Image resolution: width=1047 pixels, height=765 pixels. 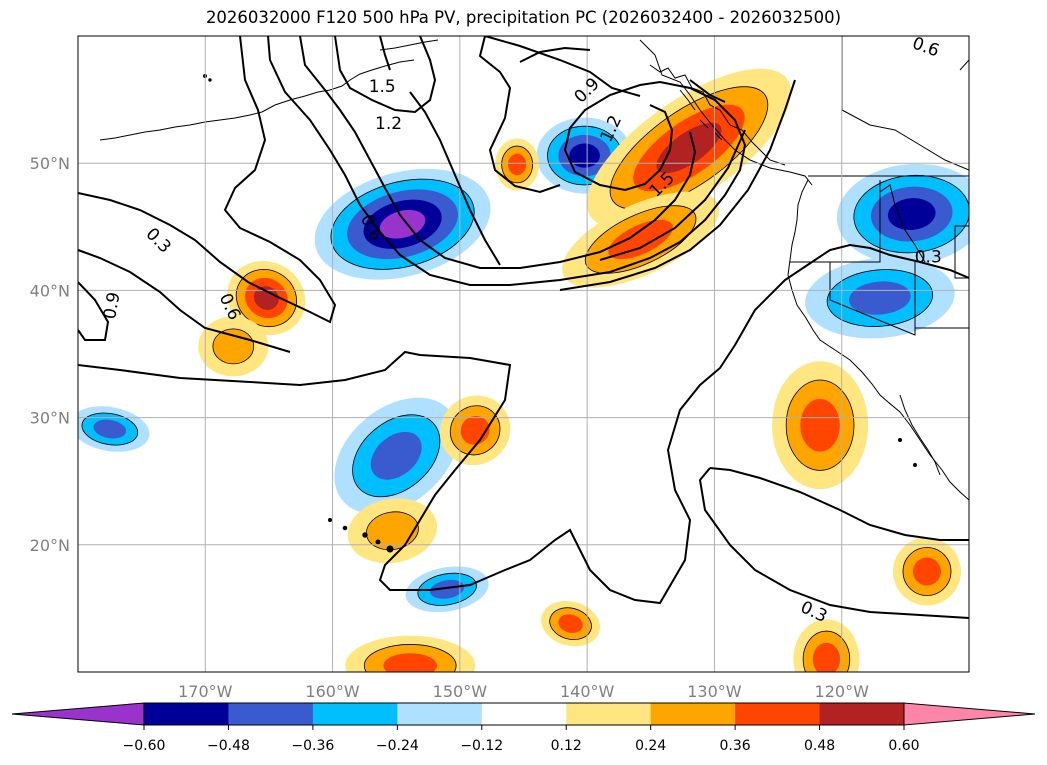 What do you see at coordinates (228, 746) in the screenshot?
I see `colorbar-tick-label: −0.48` at bounding box center [228, 746].